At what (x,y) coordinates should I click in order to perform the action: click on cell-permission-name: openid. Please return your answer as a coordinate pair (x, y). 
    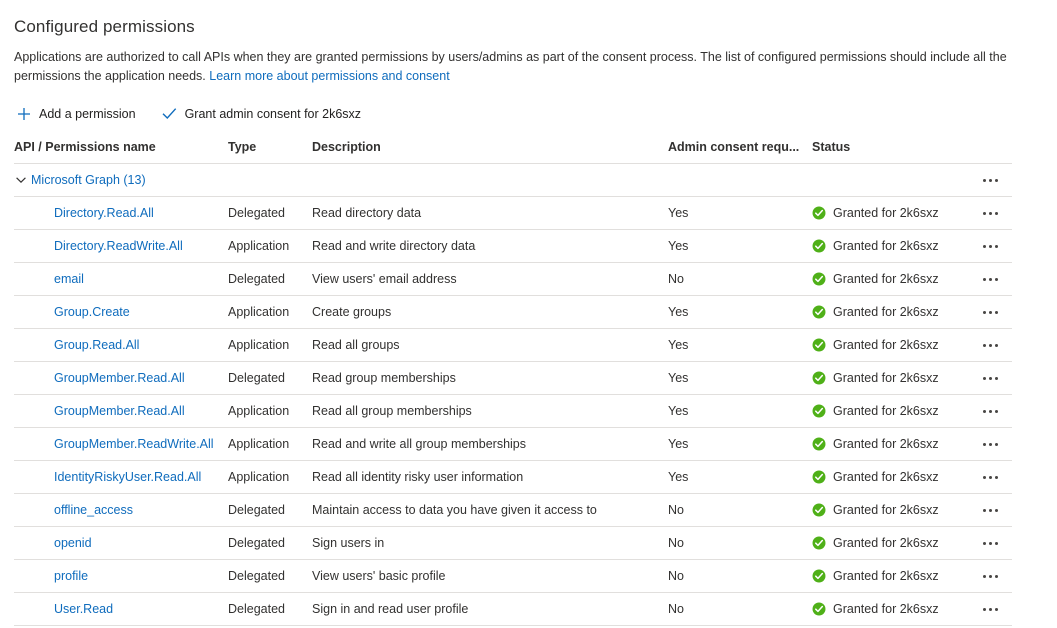
    Looking at the image, I should click on (73, 543).